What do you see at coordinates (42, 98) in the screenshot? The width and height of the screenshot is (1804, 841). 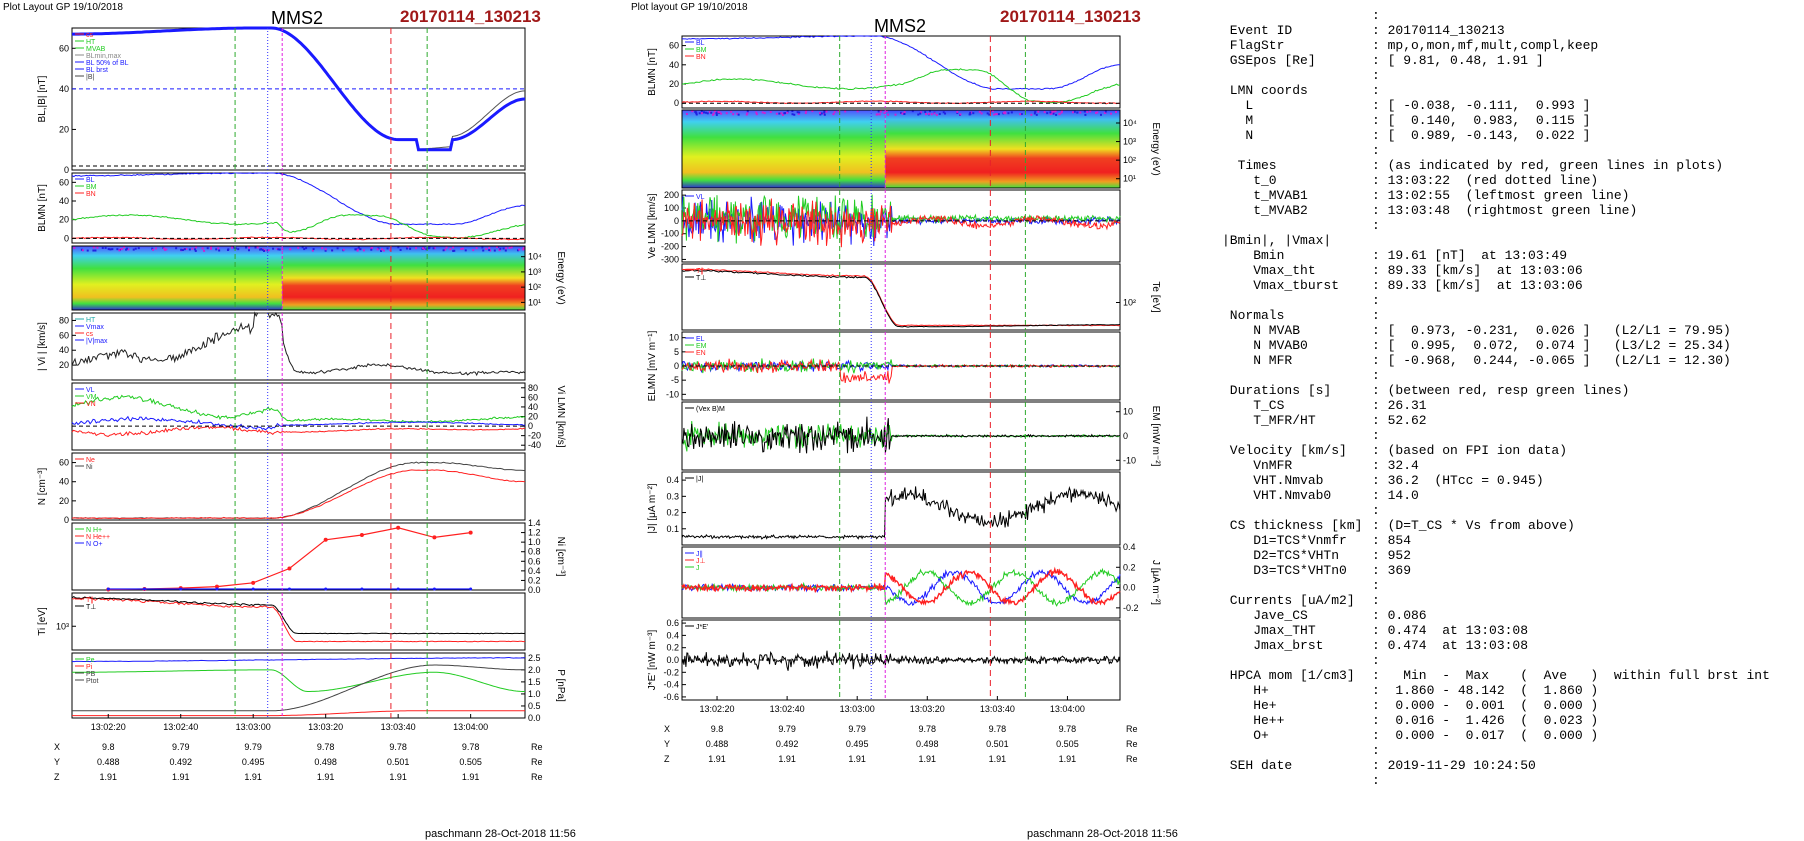 I see `y-axis-label: BL,|B| [nT]` at bounding box center [42, 98].